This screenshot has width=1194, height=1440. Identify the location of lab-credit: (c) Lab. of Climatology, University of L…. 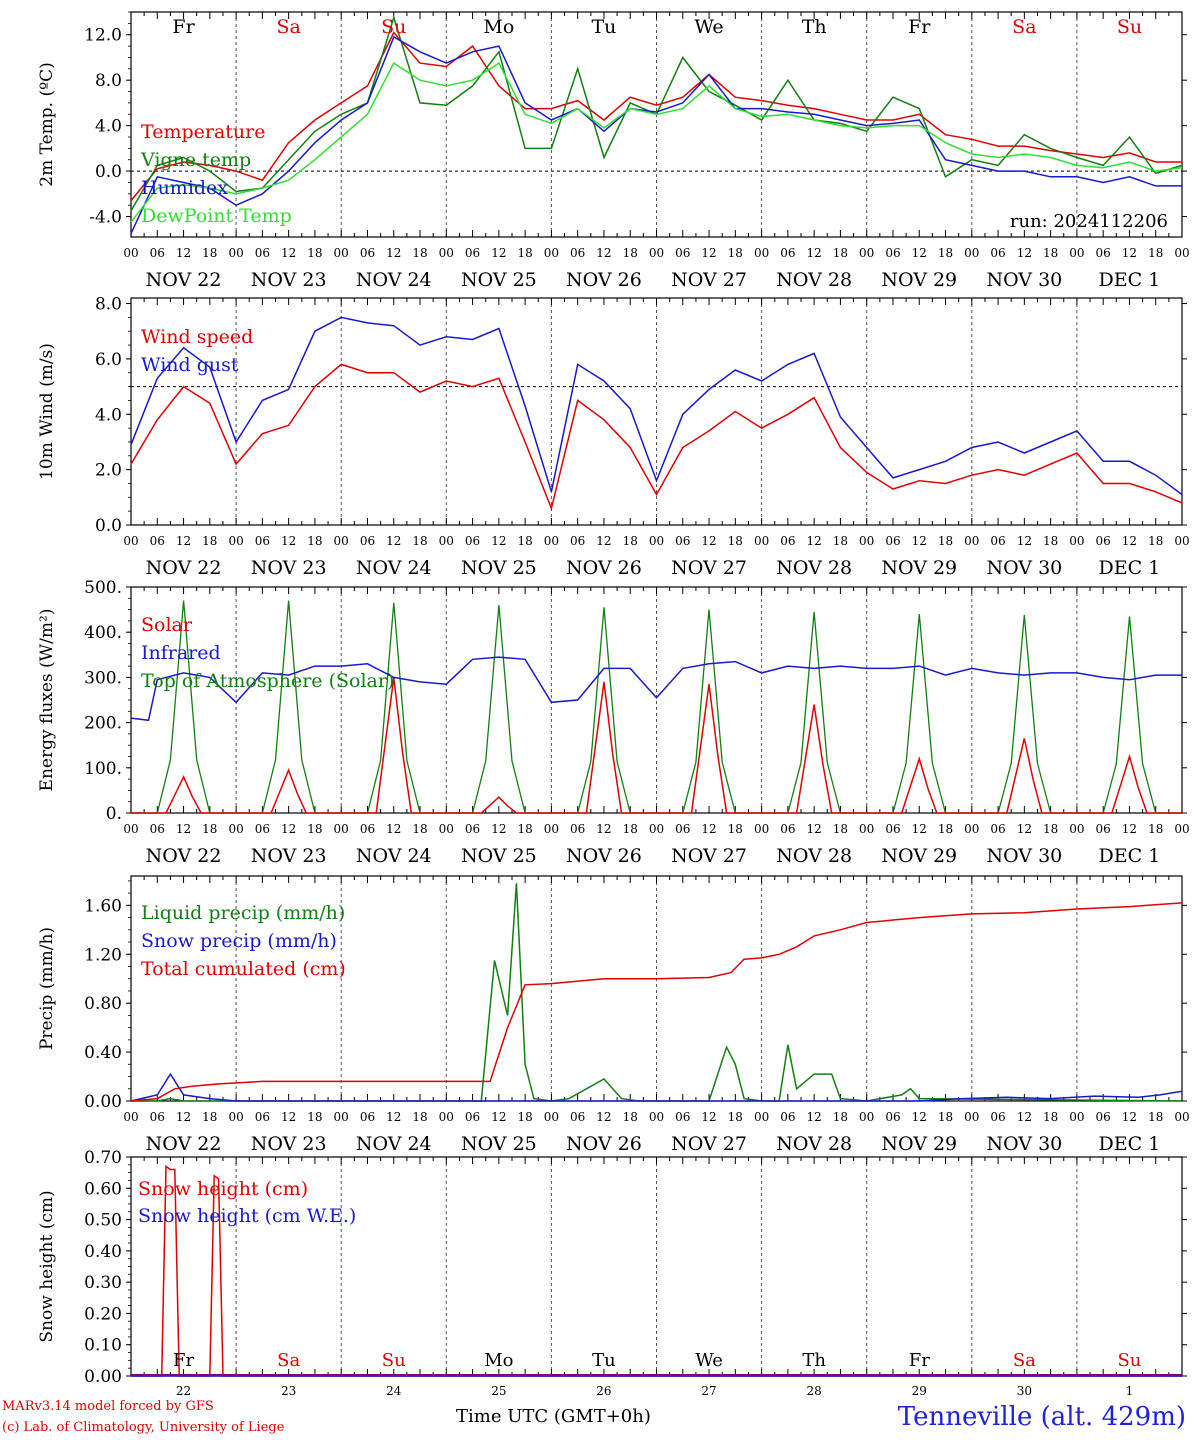
(143, 1427).